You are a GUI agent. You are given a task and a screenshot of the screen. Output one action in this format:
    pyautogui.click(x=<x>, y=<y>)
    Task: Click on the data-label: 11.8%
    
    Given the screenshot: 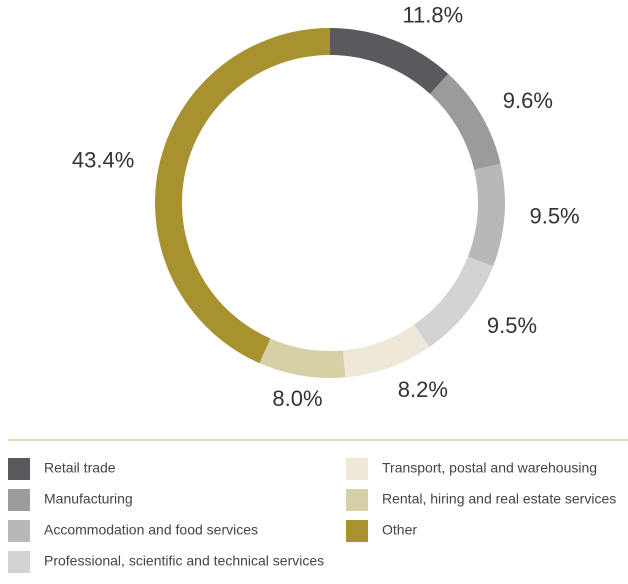 What is the action you would take?
    pyautogui.click(x=432, y=14)
    